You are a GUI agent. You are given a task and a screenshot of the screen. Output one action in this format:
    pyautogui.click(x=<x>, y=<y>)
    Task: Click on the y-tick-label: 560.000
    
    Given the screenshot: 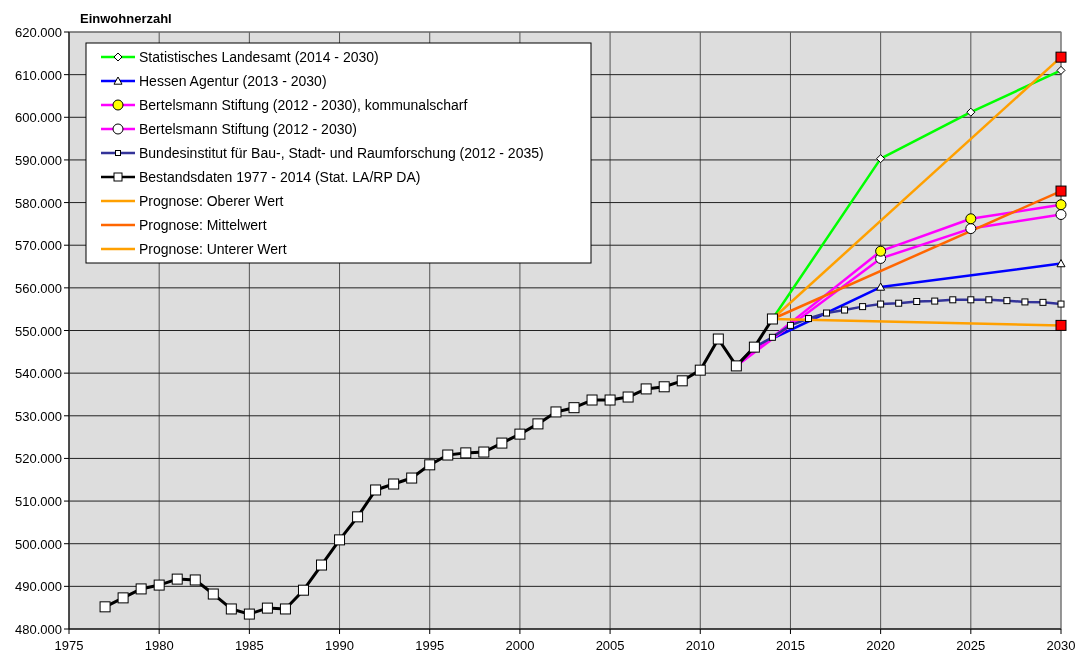 What is the action you would take?
    pyautogui.click(x=38, y=288)
    